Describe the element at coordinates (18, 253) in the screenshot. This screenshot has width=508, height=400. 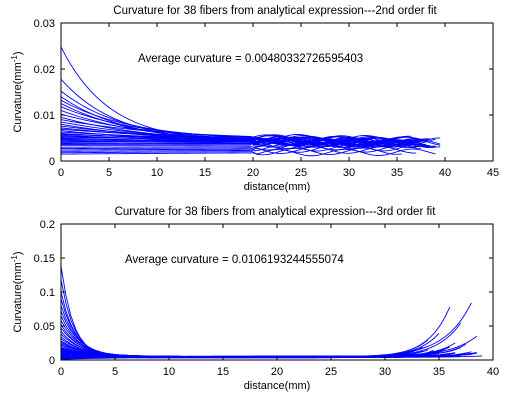
I see `panel-bottom-ylabel-close: )` at that location.